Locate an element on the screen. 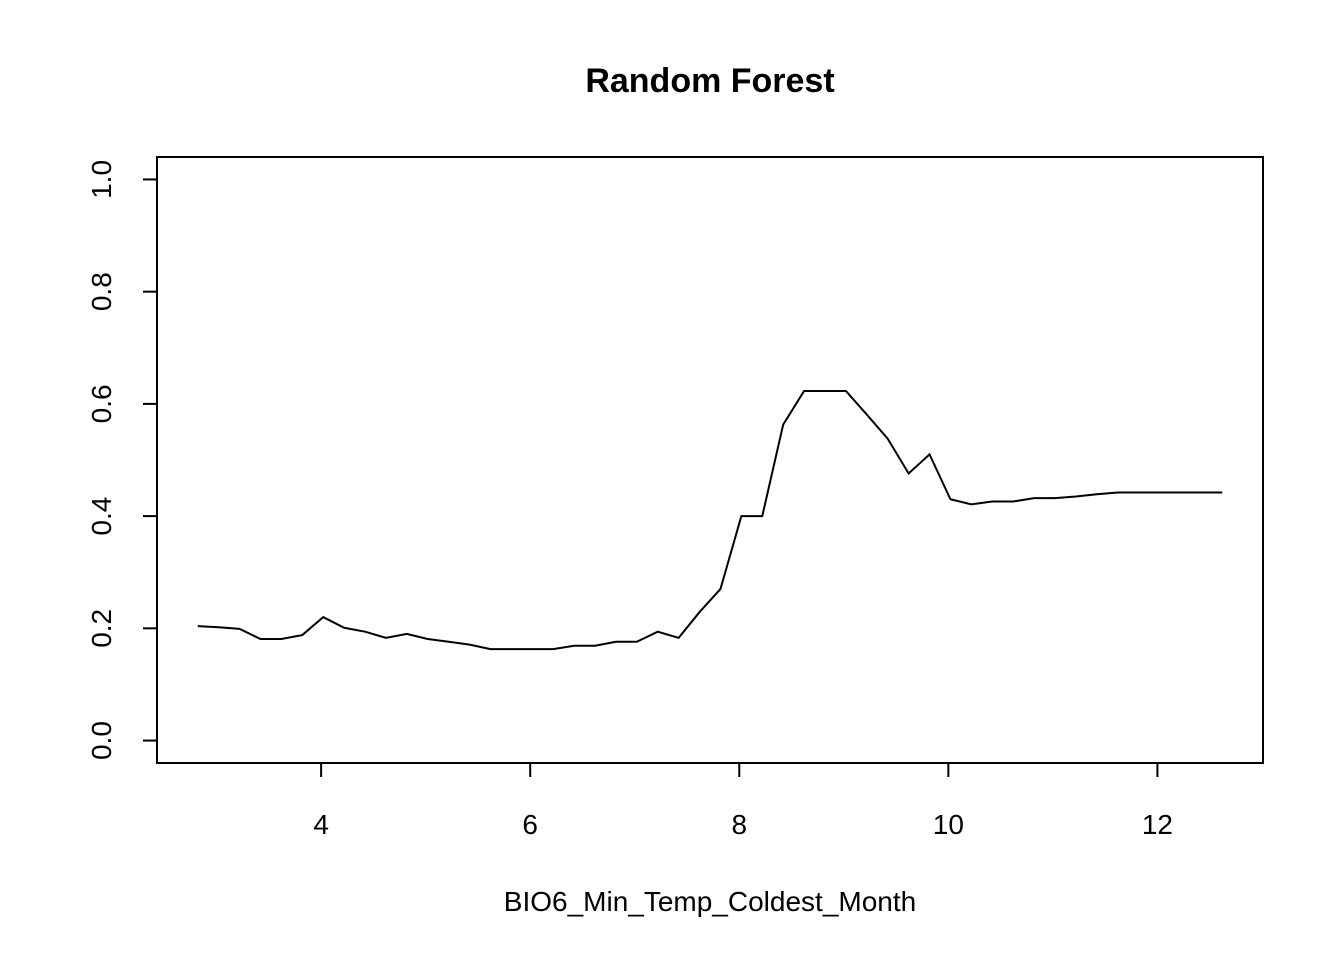 The image size is (1344, 965). y-tick-label: 0.2 is located at coordinates (101, 628).